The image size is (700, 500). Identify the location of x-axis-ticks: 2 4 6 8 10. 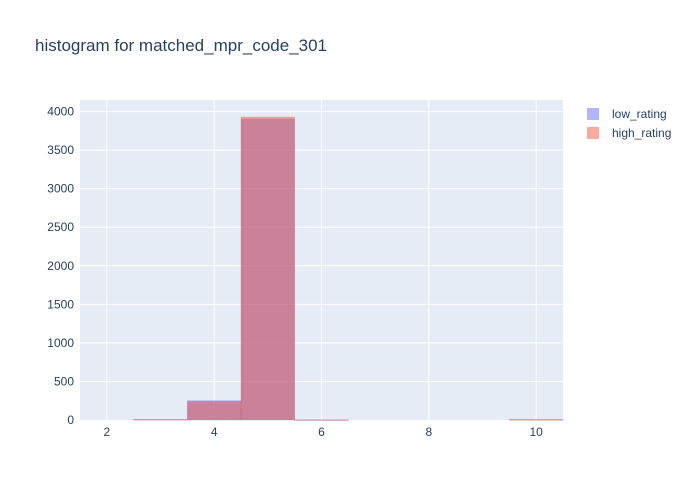
(323, 432).